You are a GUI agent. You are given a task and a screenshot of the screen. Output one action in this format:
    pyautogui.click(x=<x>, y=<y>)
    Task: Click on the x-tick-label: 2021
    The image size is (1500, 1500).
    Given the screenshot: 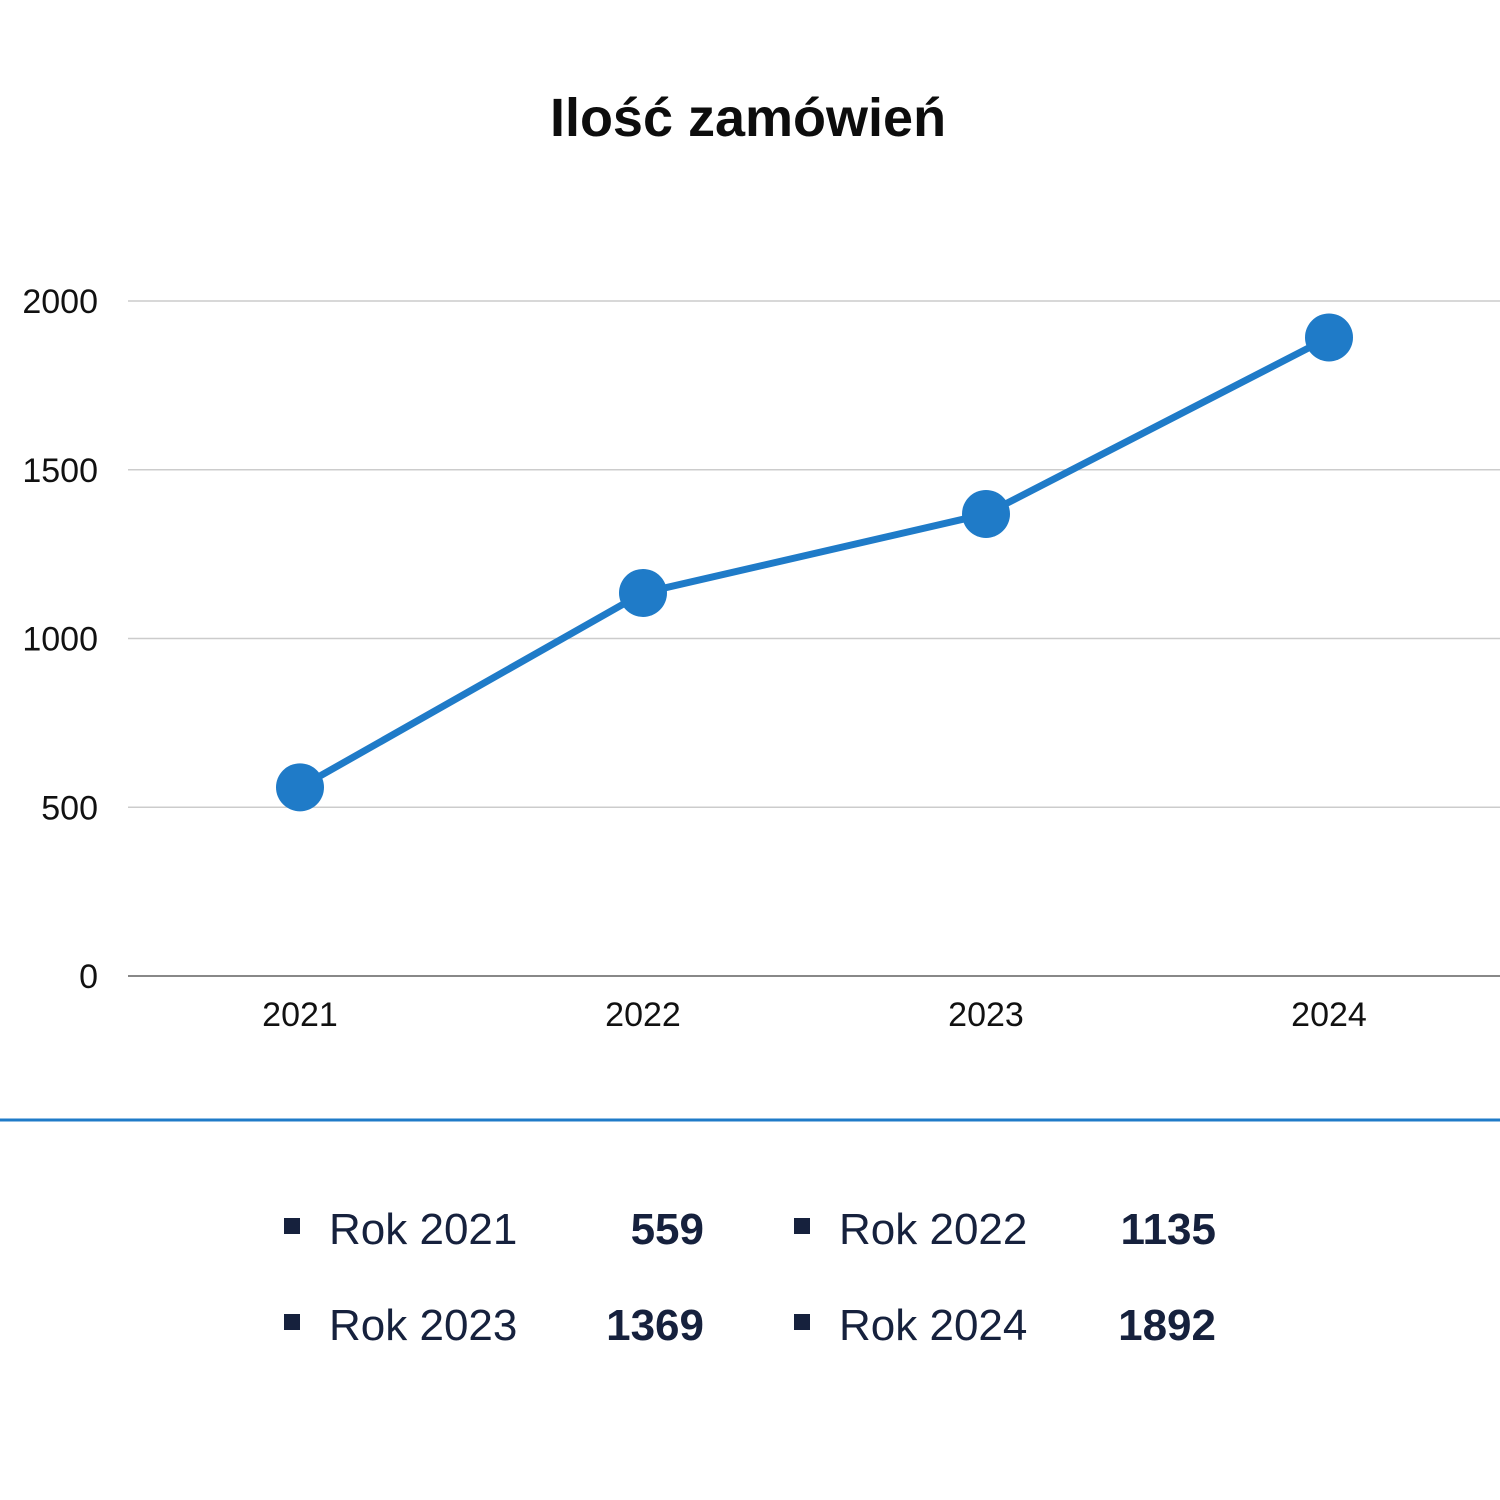 What is the action you would take?
    pyautogui.click(x=300, y=1015)
    